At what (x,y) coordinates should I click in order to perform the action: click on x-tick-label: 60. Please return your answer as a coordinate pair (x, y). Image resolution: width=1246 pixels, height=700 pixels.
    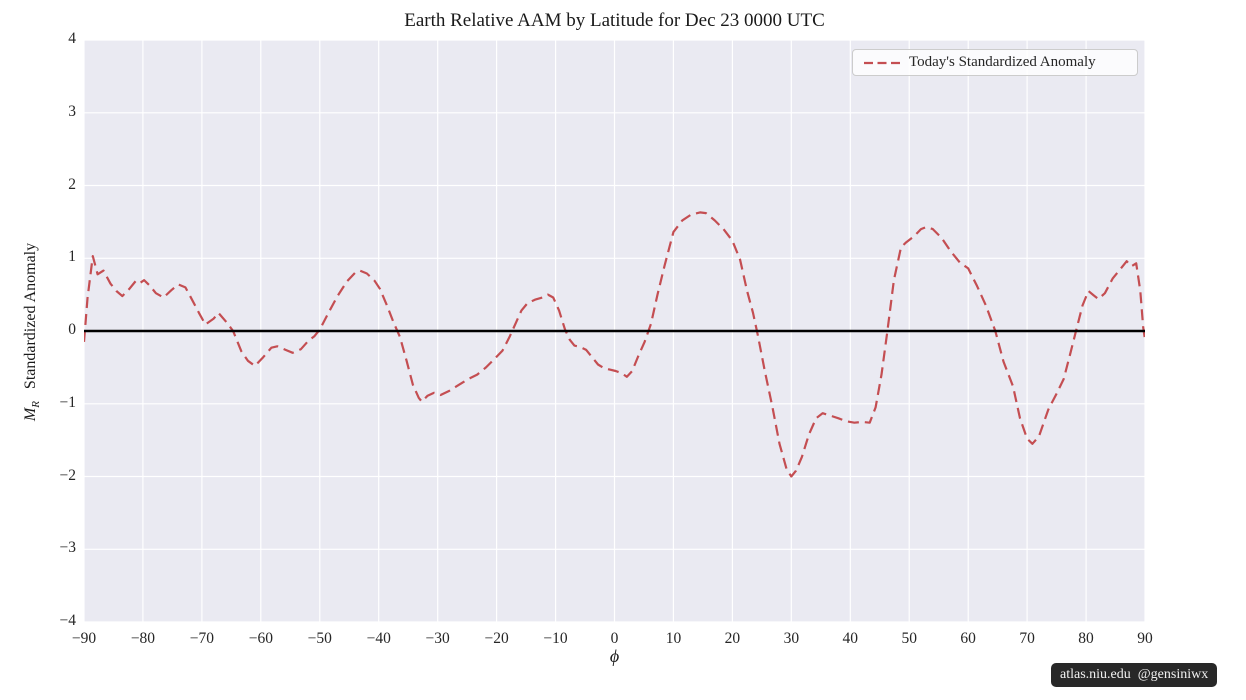
    Looking at the image, I should click on (968, 638).